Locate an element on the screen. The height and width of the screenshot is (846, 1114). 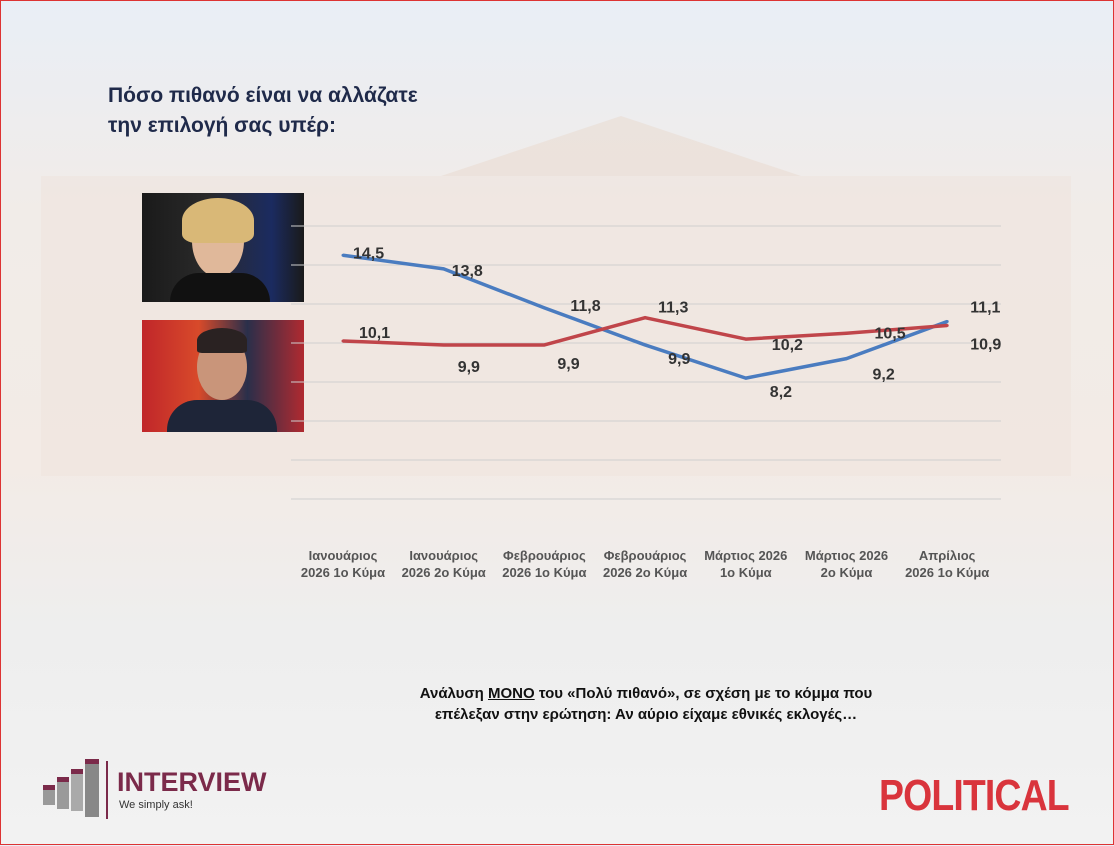
data-label: 10,5 is located at coordinates (890, 333).